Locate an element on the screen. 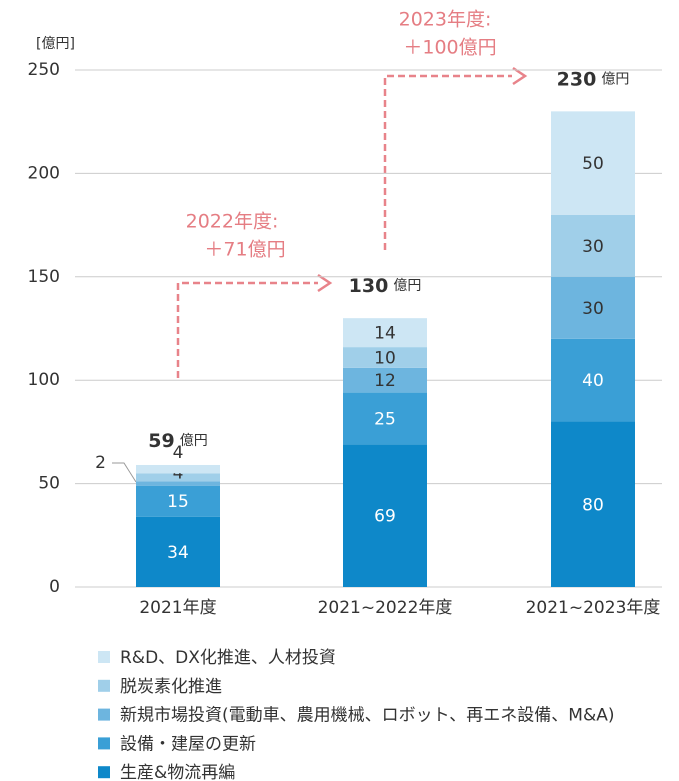 This screenshot has width=679, height=781. y-tick-label: 50 is located at coordinates (49, 484).